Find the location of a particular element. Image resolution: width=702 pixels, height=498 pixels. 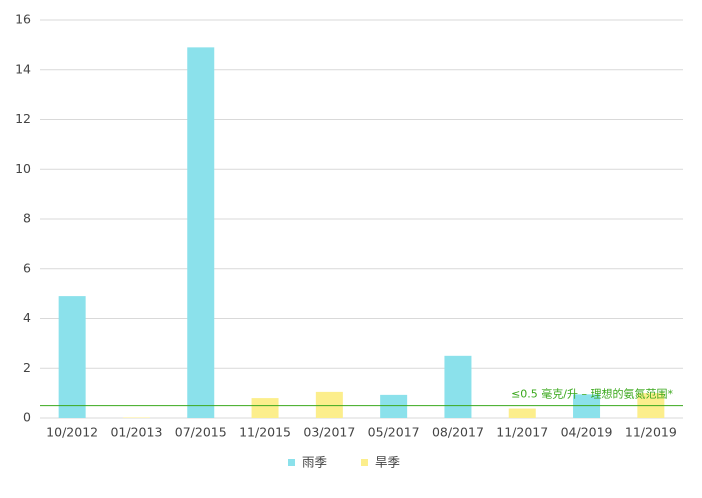

x-tick-label: 07/2015 is located at coordinates (201, 432).